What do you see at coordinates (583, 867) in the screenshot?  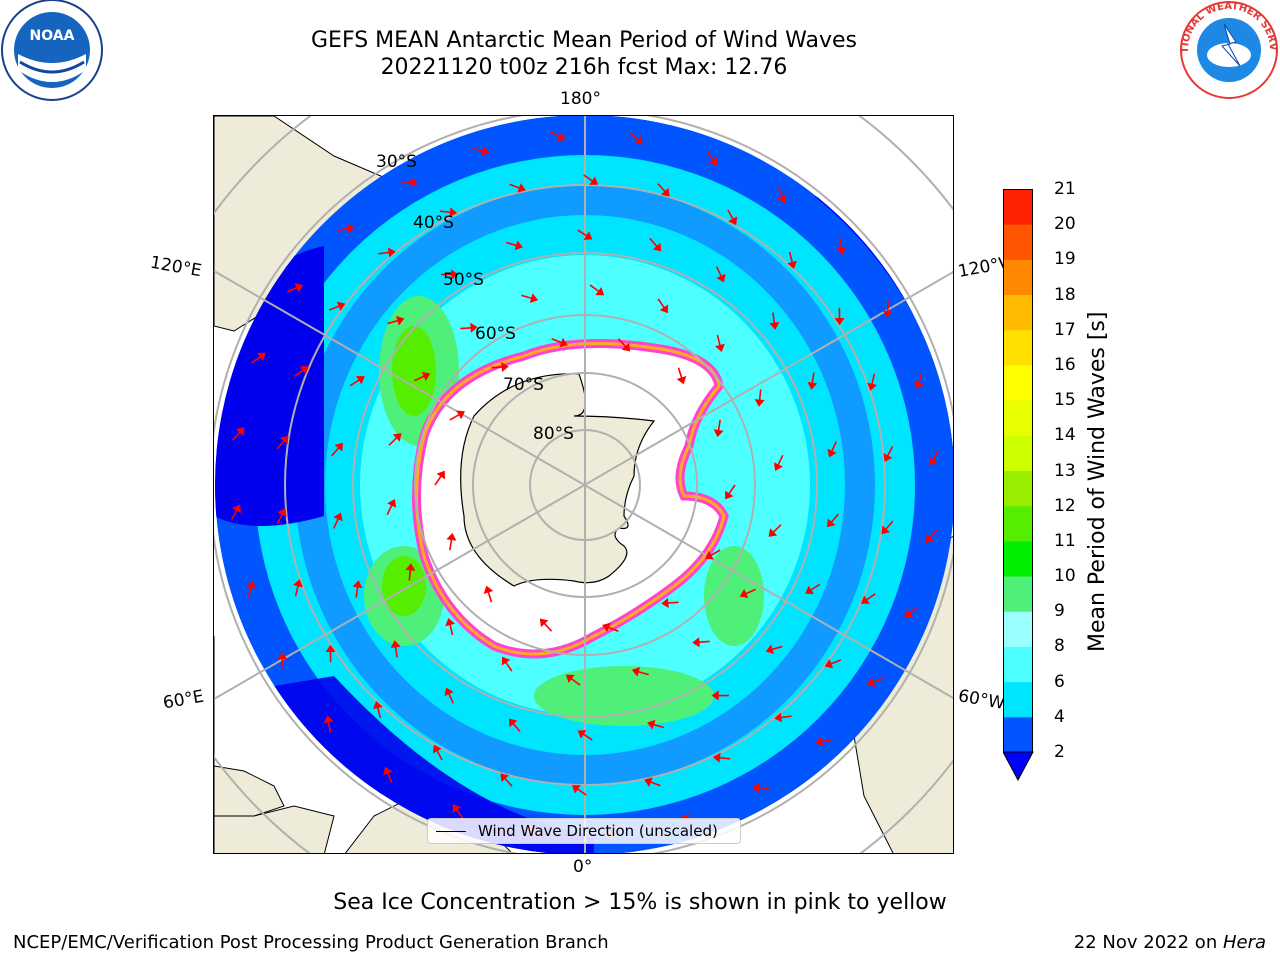 I see `lon-label-0: 0°` at bounding box center [583, 867].